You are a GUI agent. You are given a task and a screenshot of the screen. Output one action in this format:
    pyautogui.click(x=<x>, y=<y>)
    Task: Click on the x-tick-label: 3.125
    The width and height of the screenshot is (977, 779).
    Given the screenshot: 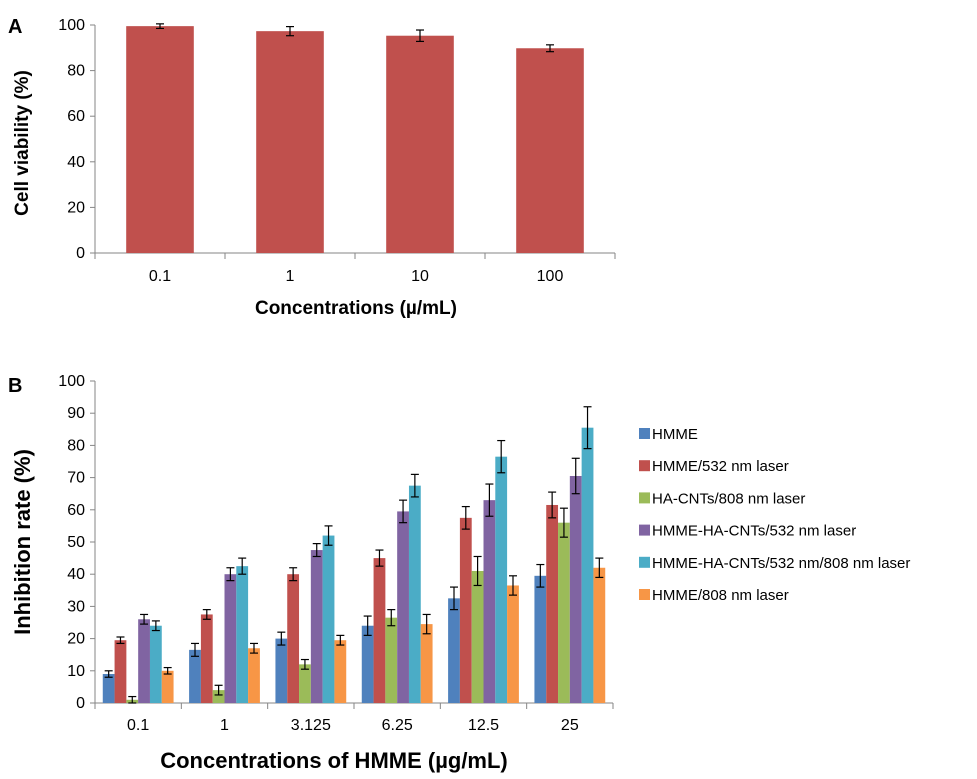 What is the action you would take?
    pyautogui.click(x=311, y=725)
    